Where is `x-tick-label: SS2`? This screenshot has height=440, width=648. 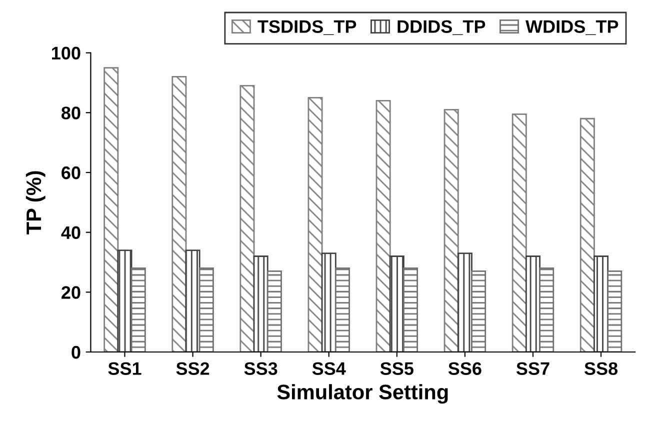
x-tick-label: SS2 is located at coordinates (193, 368).